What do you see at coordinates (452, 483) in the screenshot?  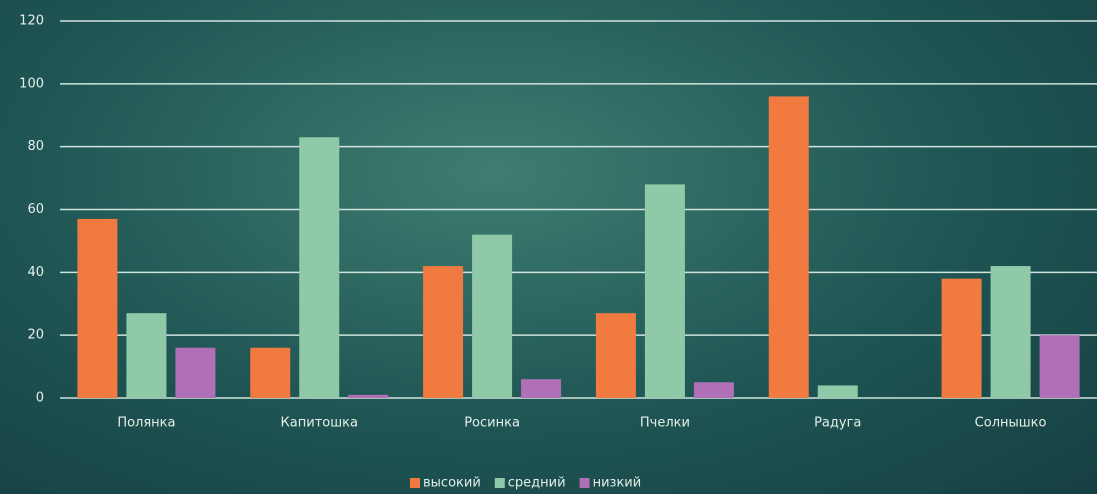 I see `legend-label: высокий` at bounding box center [452, 483].